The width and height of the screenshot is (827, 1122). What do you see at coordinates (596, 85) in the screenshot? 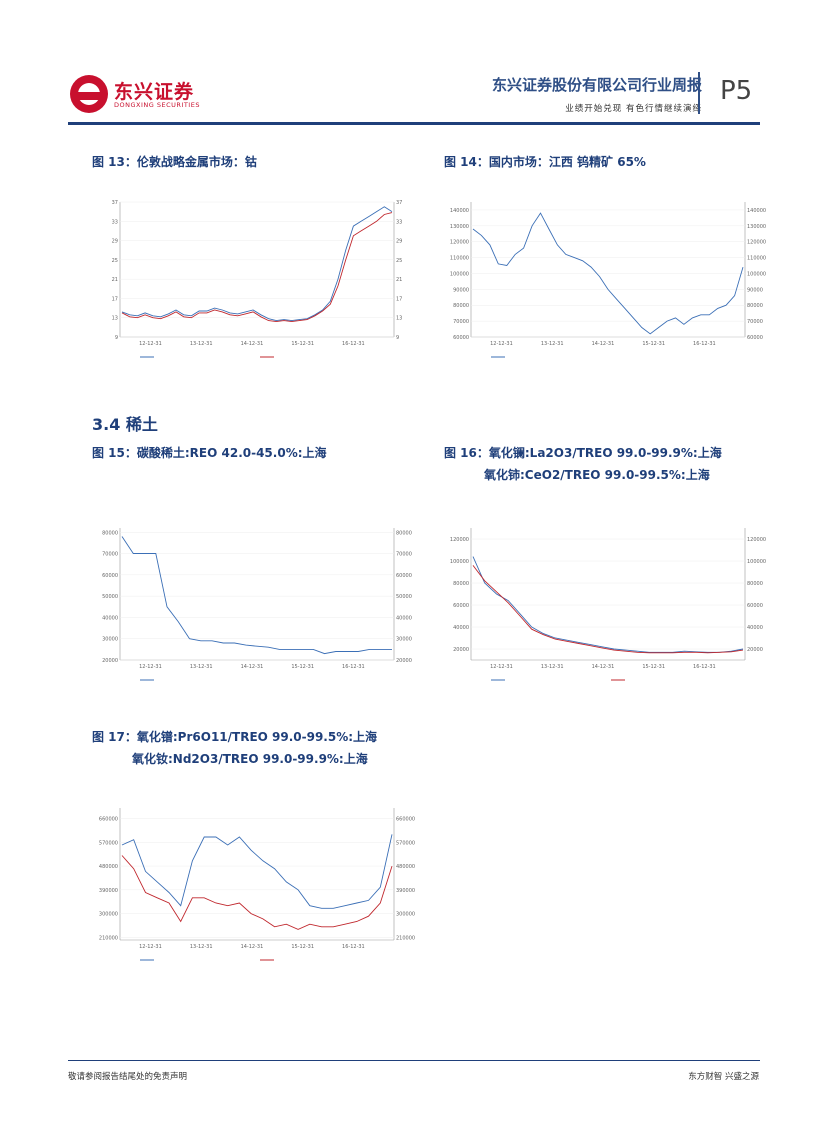
I see `report-title: 东兴证券股份有限公司行业周报` at bounding box center [596, 85].